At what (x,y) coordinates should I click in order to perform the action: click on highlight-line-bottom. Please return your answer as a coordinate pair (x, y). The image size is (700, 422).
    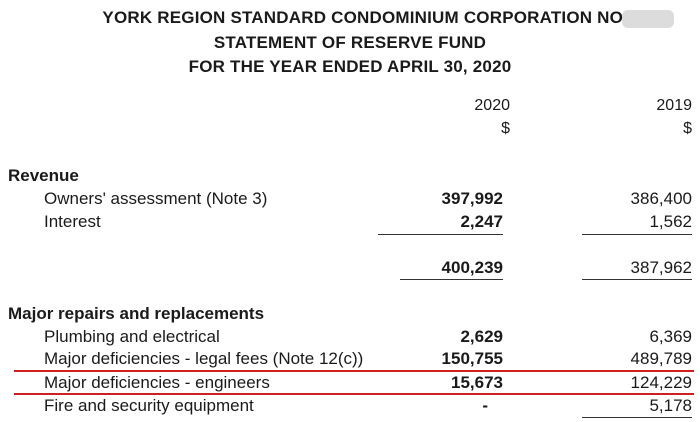
    Looking at the image, I should click on (354, 394).